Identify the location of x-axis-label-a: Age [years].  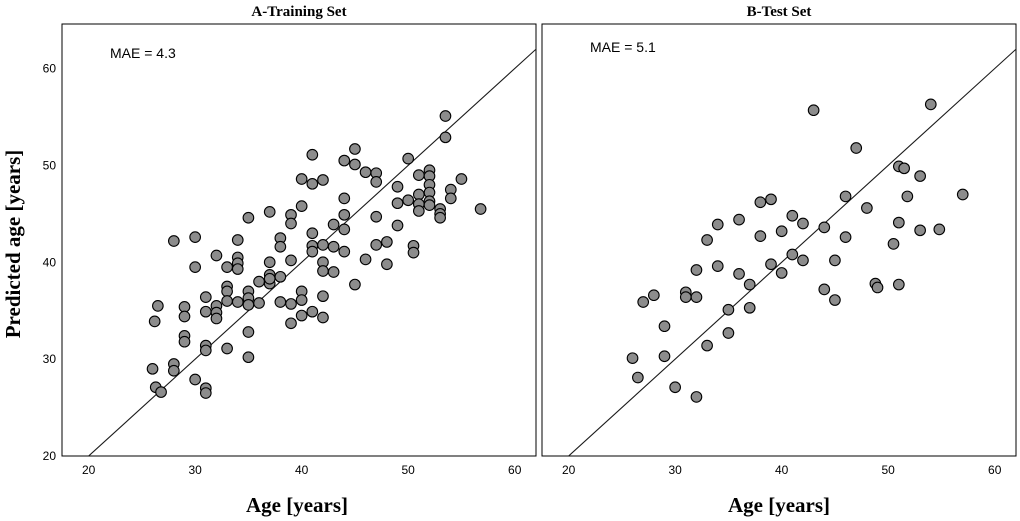
(297, 505).